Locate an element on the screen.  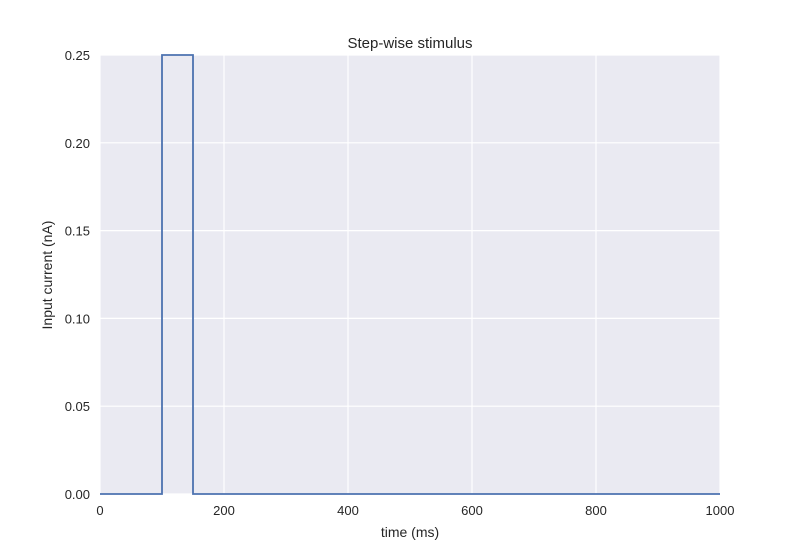
y-tick-labels: 0.00 0.05 0.10 0.15 0.20 0.25 is located at coordinates (77, 275).